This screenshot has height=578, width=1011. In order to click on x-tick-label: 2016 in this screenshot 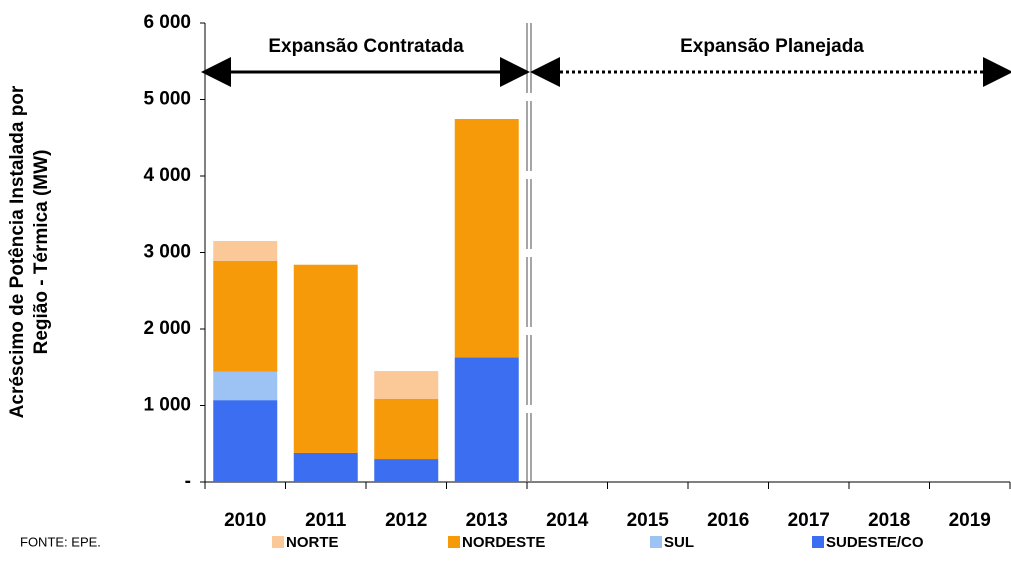, I will do `click(728, 520)`.